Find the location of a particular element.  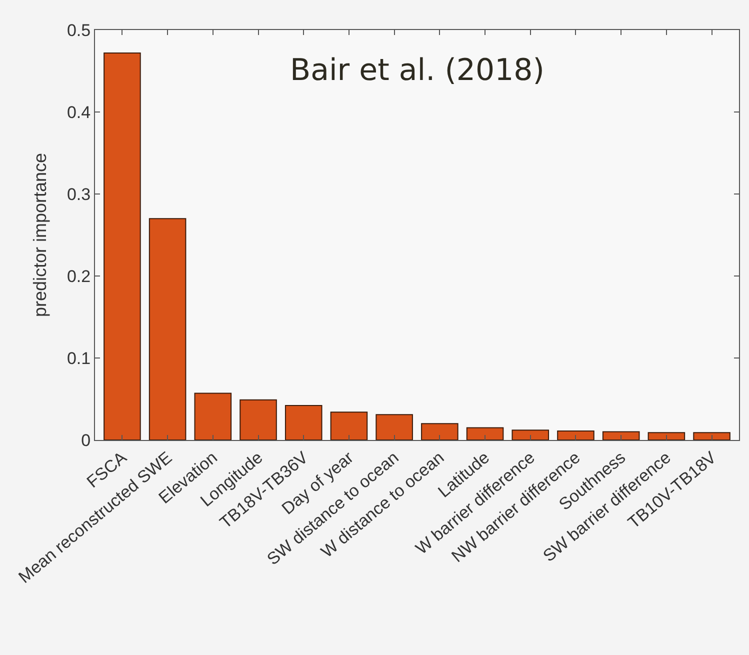

y-tick-label: 0.3 is located at coordinates (78, 194).